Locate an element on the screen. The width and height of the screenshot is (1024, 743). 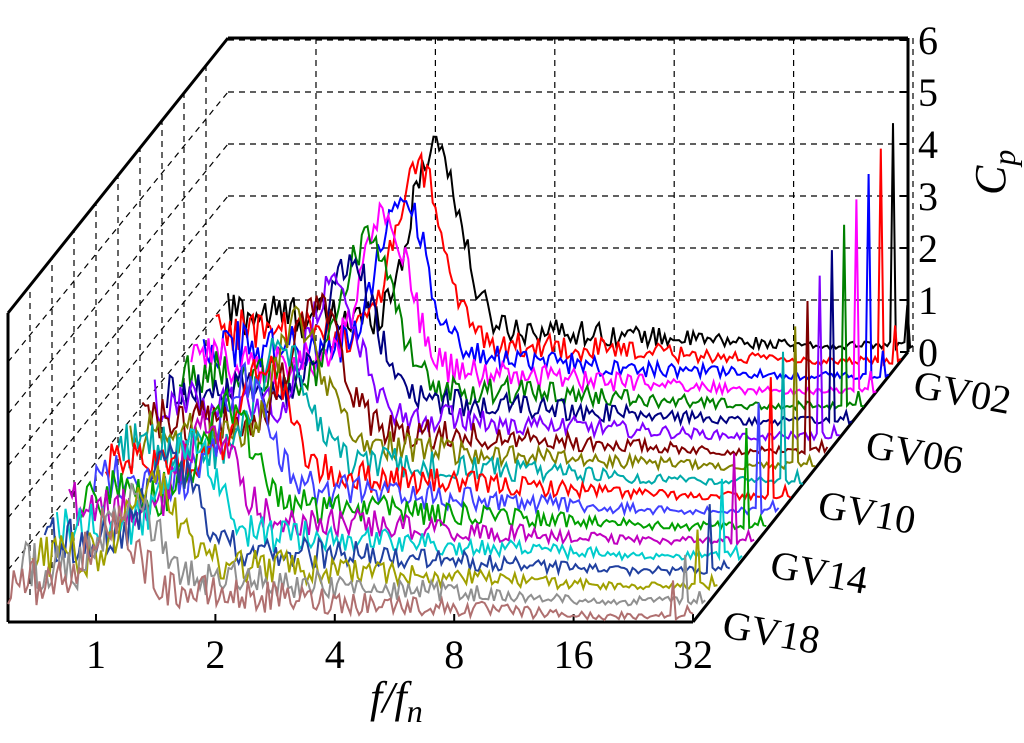
y-tick-label: 5 is located at coordinates (928, 92).